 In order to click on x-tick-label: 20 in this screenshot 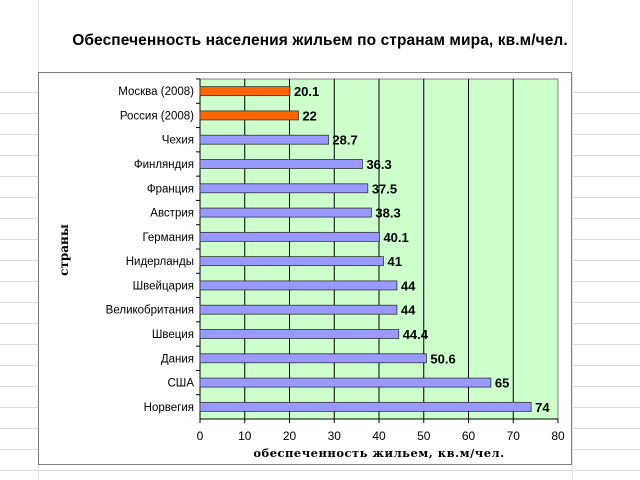, I will do `click(290, 436)`.